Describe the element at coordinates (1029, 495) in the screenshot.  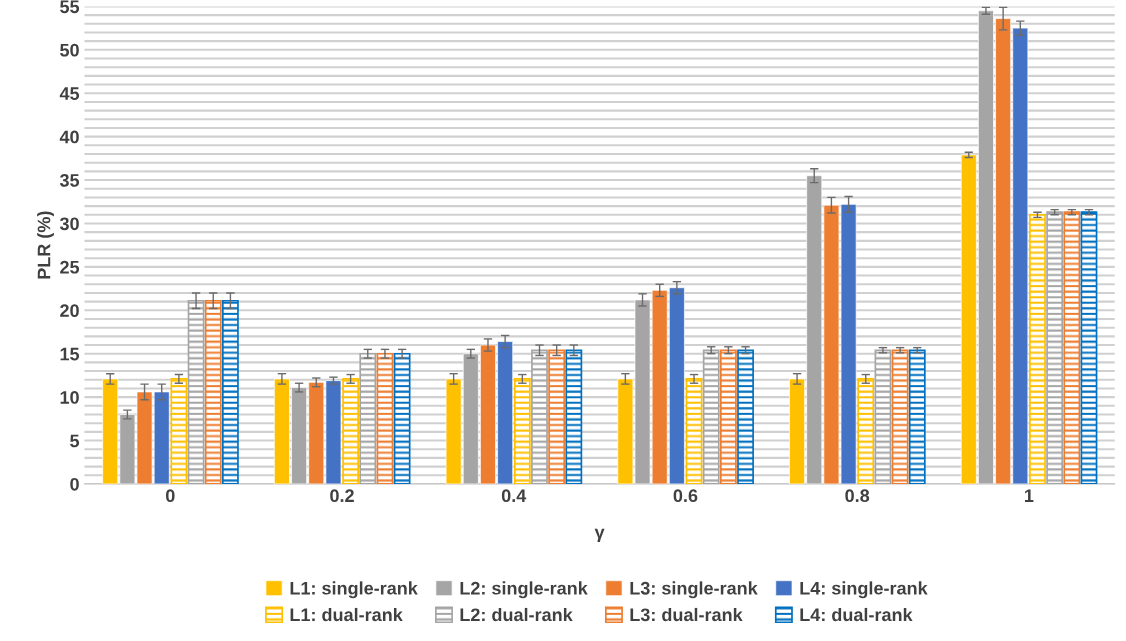
I see `x-tick-label: 1` at that location.